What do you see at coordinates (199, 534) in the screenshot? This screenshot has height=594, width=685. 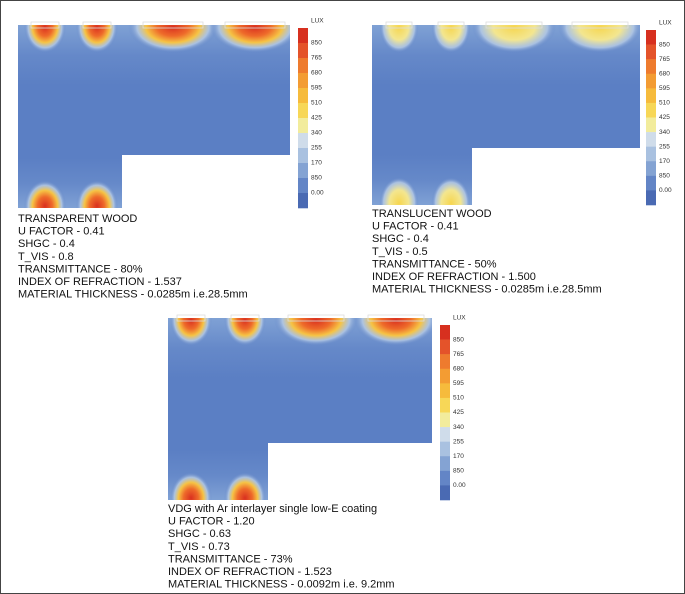 I see `caption-line: SHGC - 0.63` at bounding box center [199, 534].